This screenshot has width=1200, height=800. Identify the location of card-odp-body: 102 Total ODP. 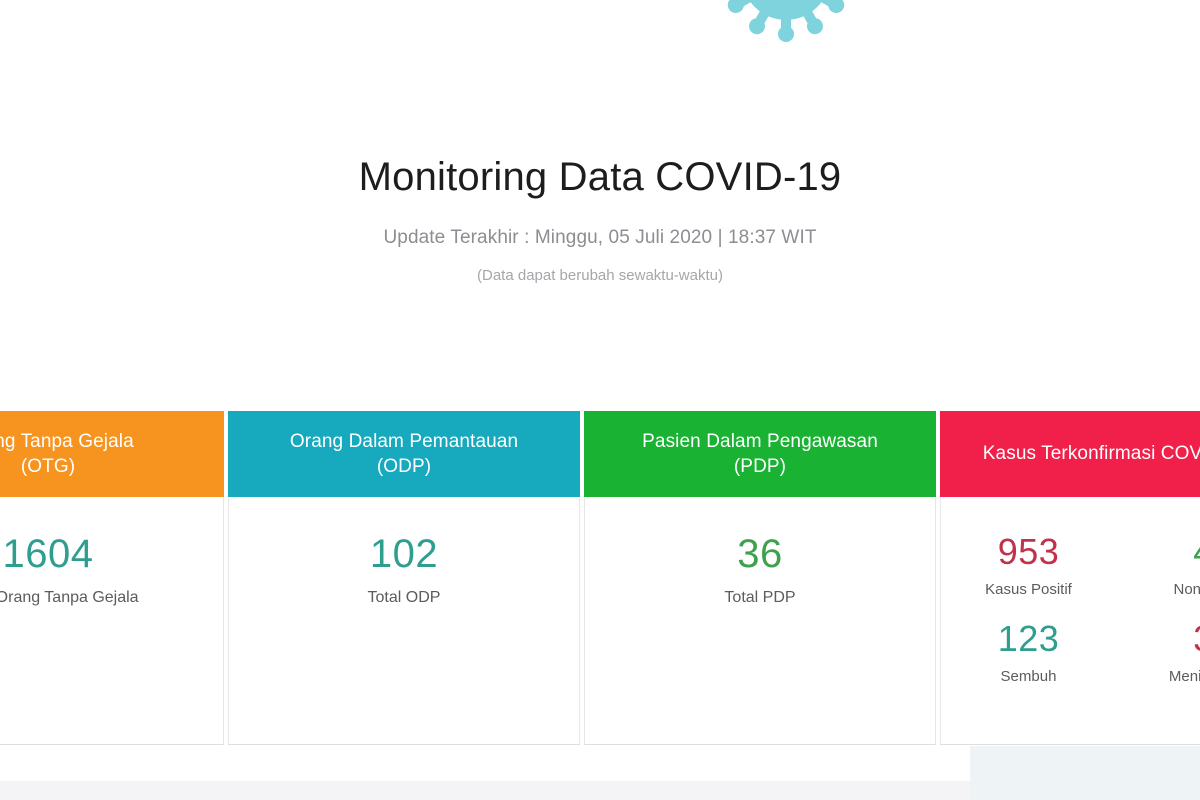
(404, 621).